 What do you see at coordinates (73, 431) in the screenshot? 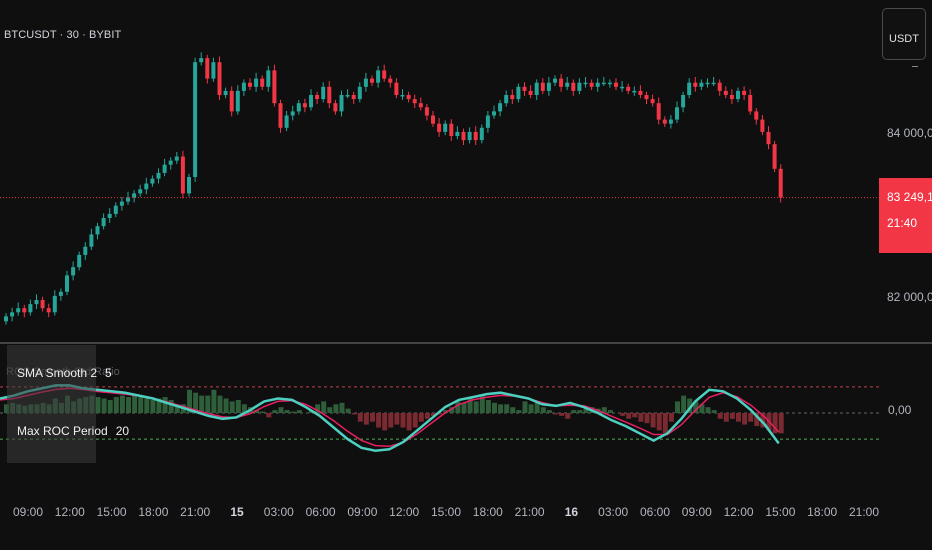
I see `setting-max-roc-period: Max ROC Period 20` at bounding box center [73, 431].